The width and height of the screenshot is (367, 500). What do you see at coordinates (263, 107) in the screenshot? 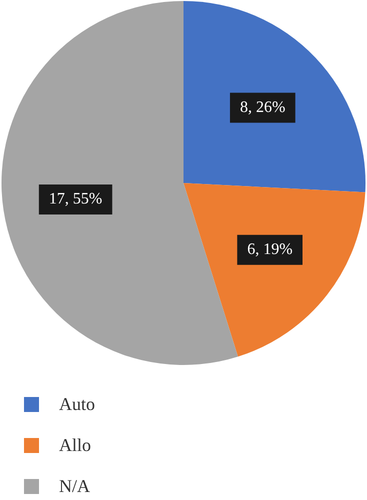
I see `data-label: 8, 26%` at bounding box center [263, 107].